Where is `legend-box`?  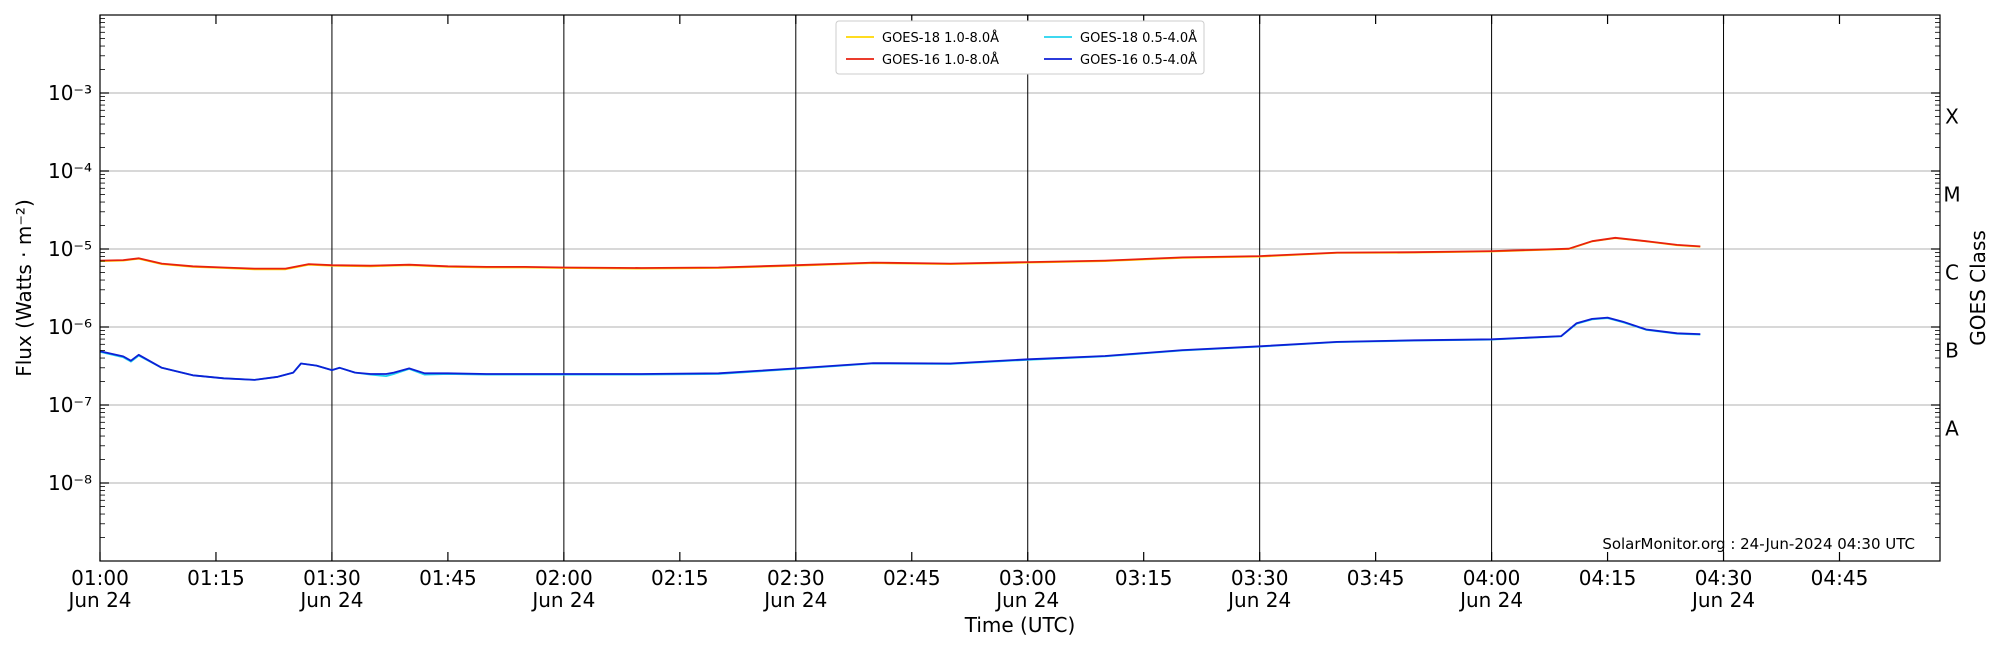 legend-box is located at coordinates (1020, 47).